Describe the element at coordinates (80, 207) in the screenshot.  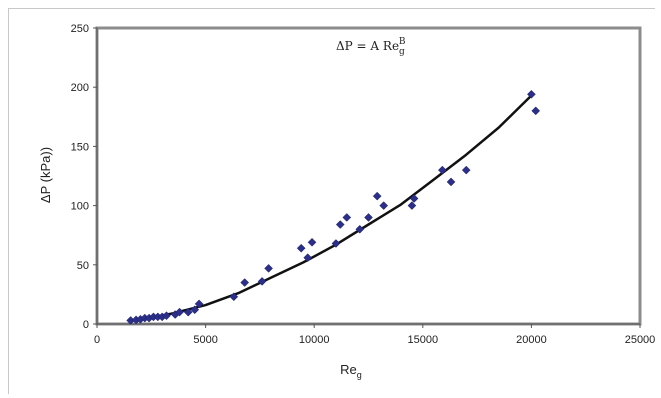
I see `y-tick-label: 100` at that location.